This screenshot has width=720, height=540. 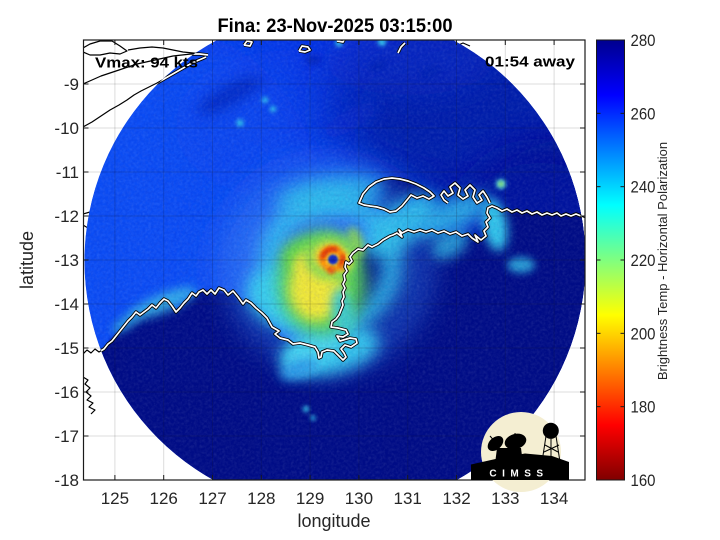 I want to click on svg-text: 131, so click(x=408, y=498).